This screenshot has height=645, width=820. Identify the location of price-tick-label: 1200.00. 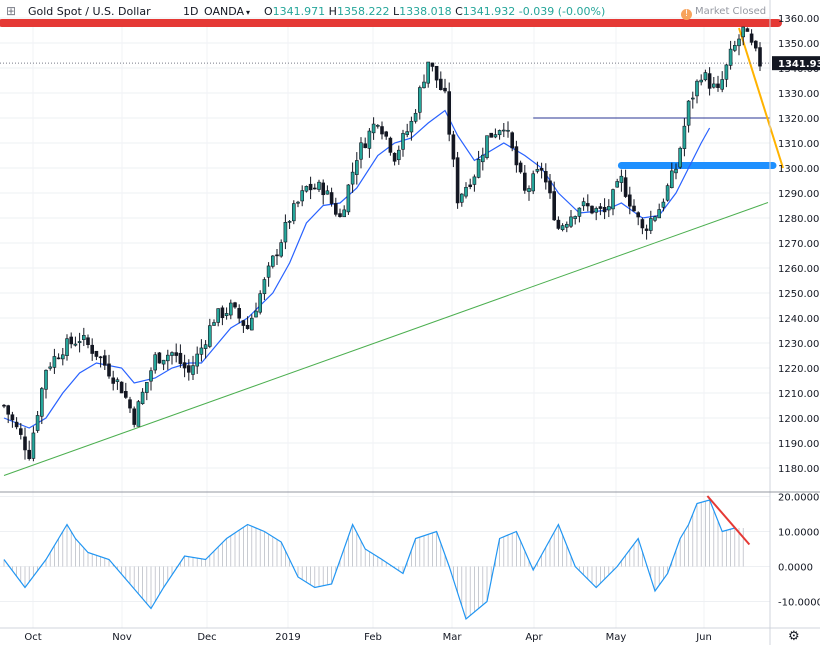
(798, 419).